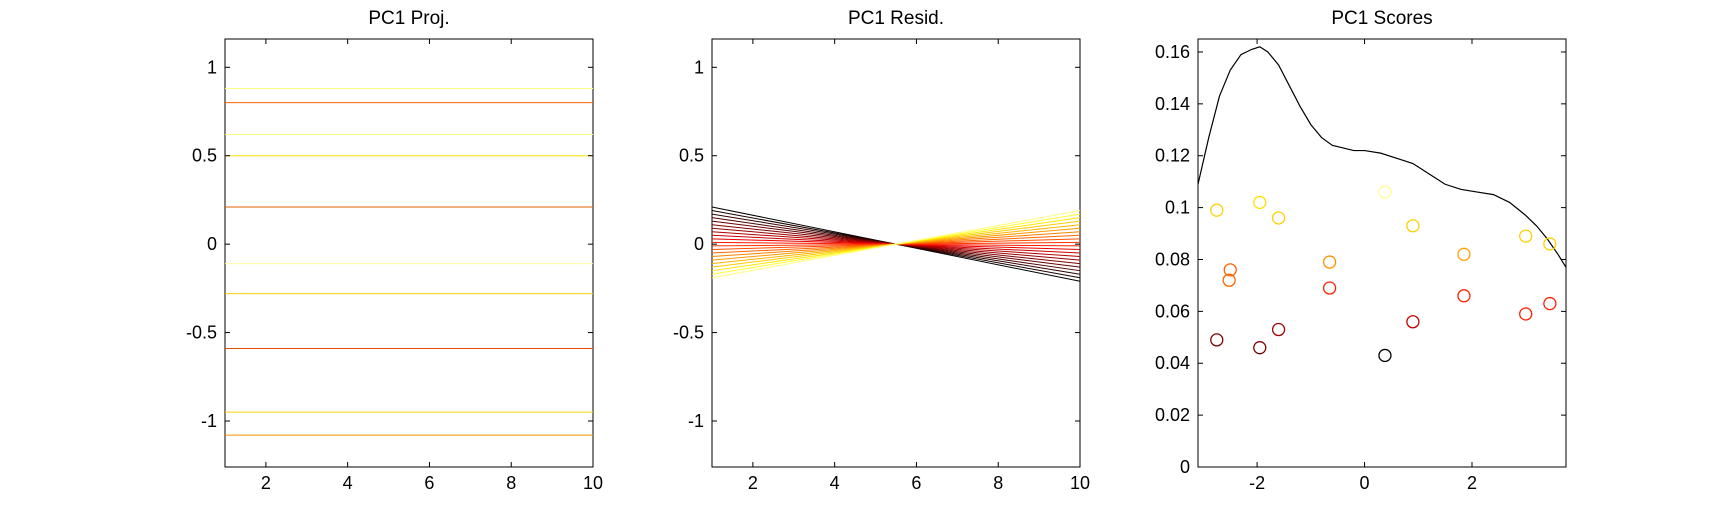 This screenshot has width=1725, height=525. I want to click on x-tick-label: 0, so click(1365, 483).